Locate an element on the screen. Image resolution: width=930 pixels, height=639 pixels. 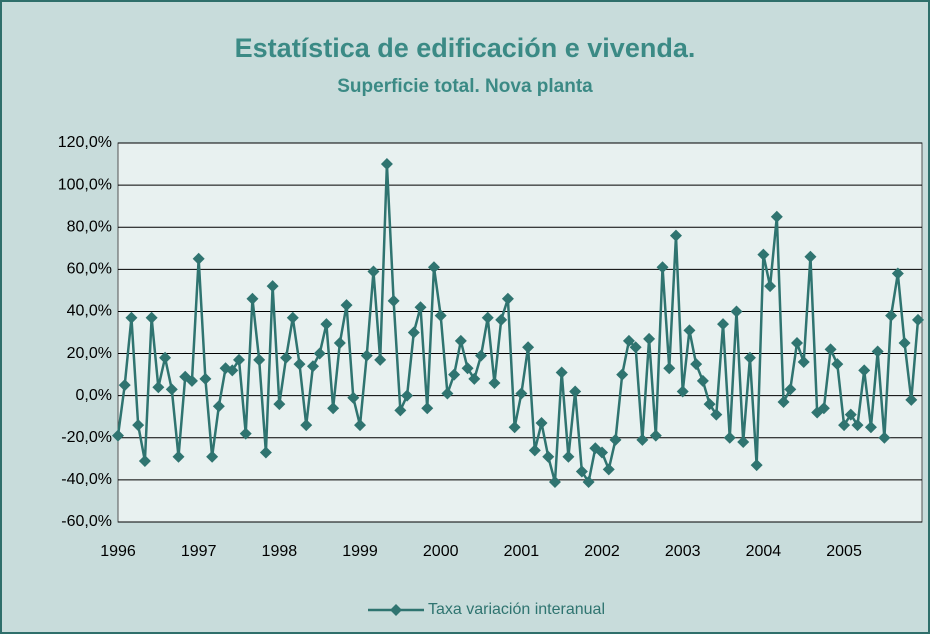
legend-marker is located at coordinates (396, 610).